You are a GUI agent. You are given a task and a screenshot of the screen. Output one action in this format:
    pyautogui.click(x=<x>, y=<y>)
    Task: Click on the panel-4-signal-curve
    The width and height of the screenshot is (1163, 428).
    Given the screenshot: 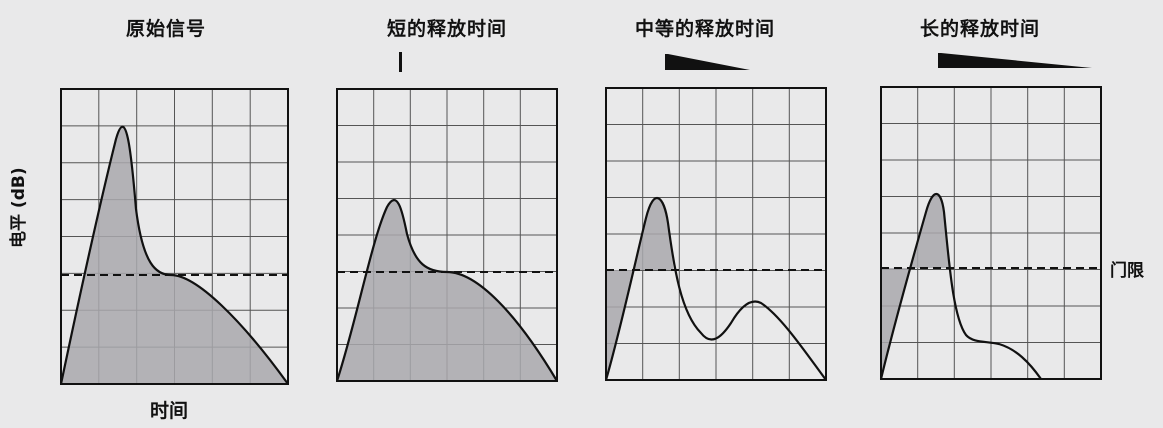 What is the action you would take?
    pyautogui.click(x=960, y=286)
    